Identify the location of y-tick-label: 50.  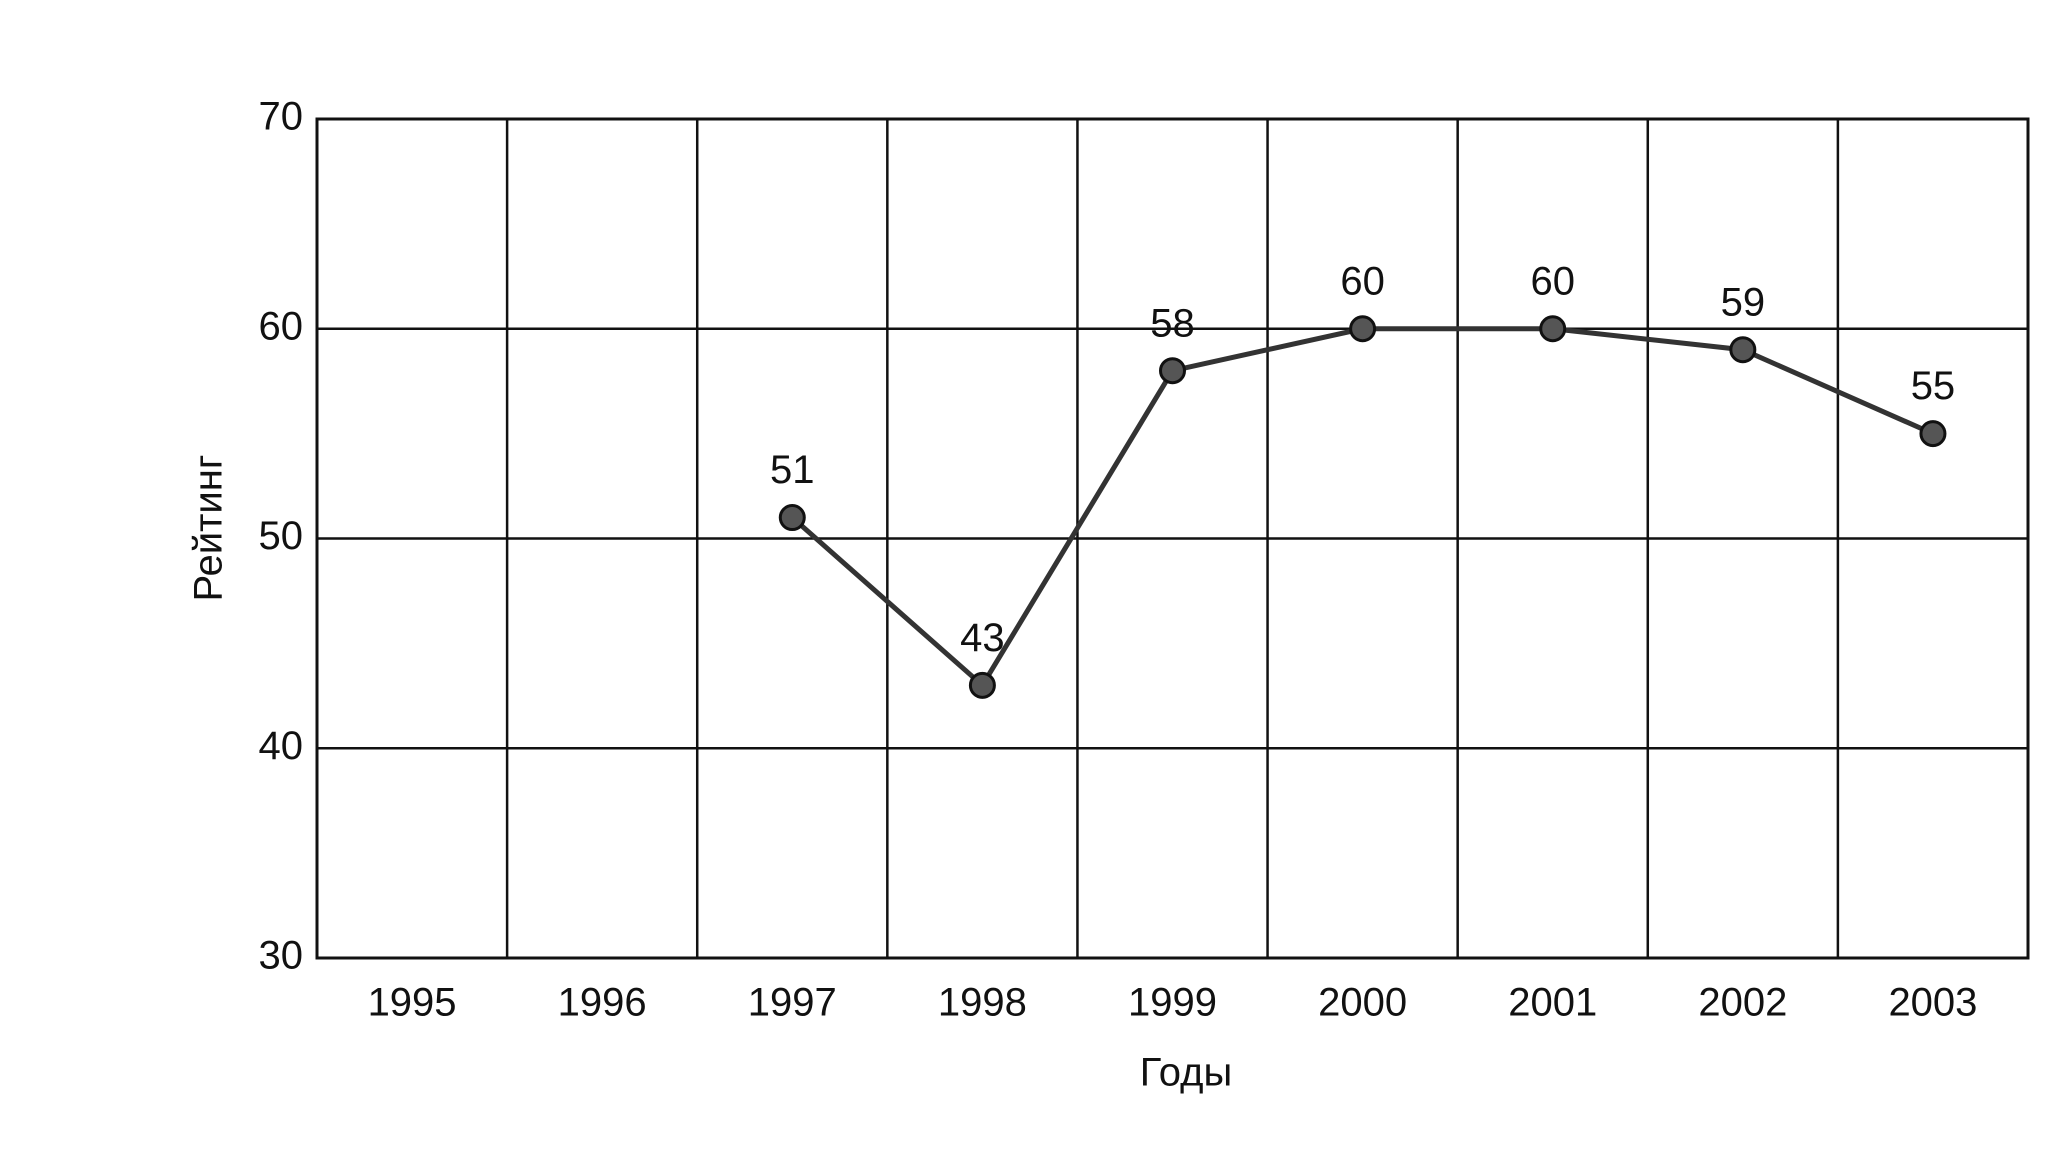
(281, 536).